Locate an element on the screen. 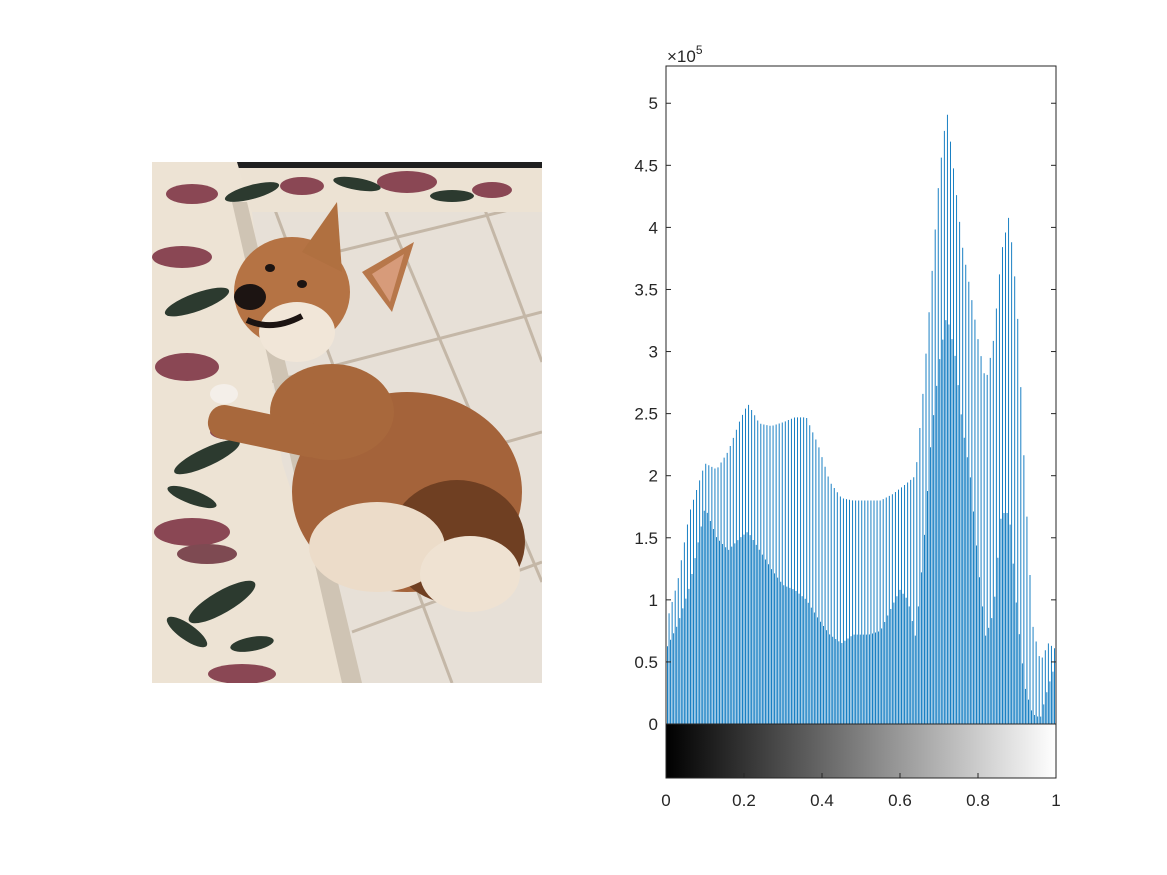 This screenshot has height=875, width=1167. rug-top-edge is located at coordinates (347, 165).